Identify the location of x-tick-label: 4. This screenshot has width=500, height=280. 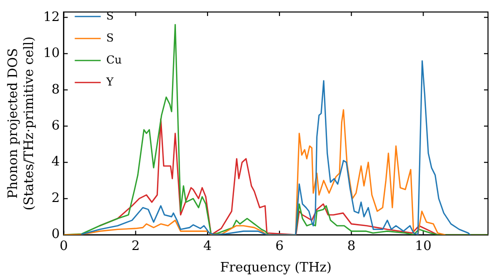
(207, 246).